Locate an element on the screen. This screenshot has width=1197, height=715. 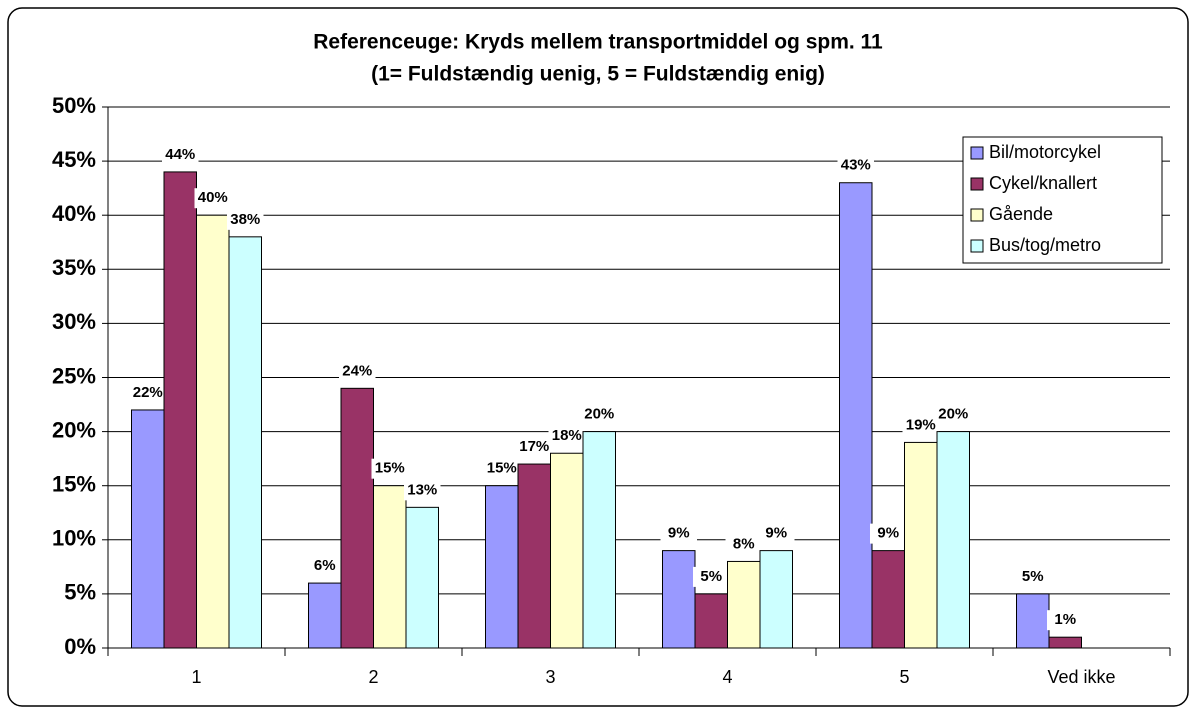
value-label: 43% is located at coordinates (856, 165).